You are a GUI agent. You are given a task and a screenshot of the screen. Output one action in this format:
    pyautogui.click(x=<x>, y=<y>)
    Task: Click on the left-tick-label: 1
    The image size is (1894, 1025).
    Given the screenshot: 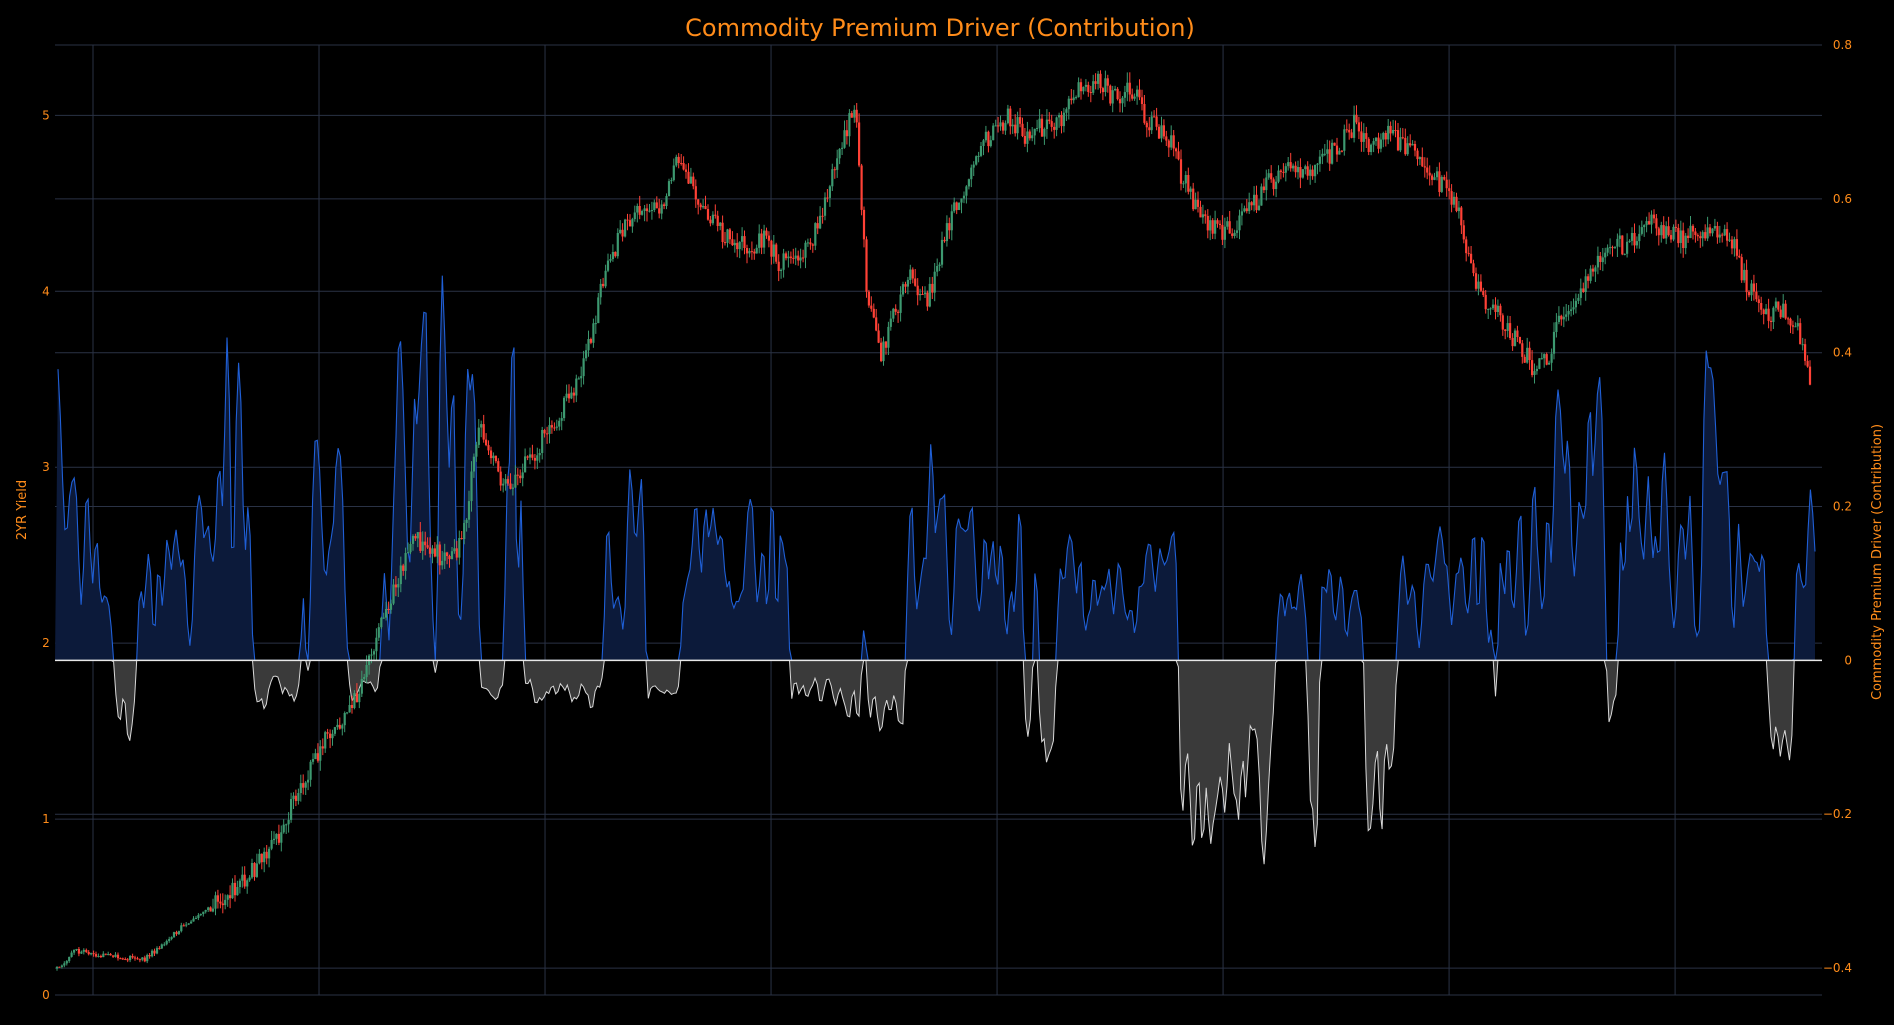 What is the action you would take?
    pyautogui.click(x=46, y=819)
    